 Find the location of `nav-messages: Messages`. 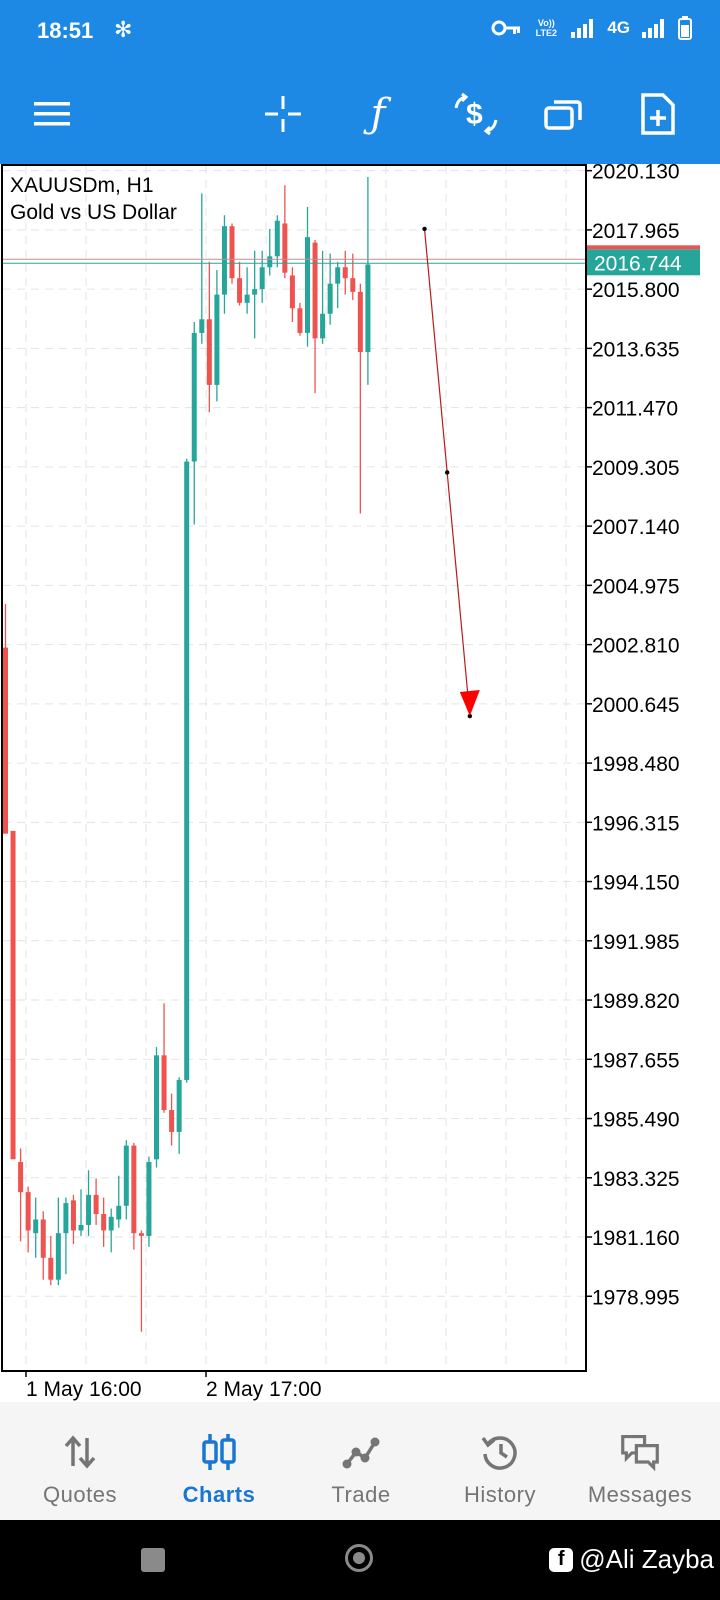

nav-messages: Messages is located at coordinates (640, 1461).